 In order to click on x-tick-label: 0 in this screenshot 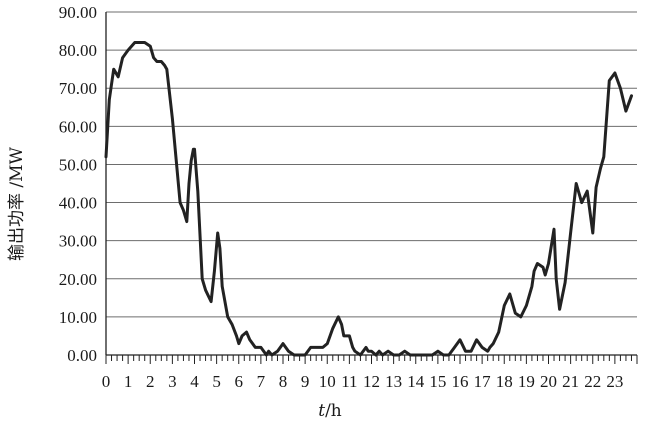, I will do `click(106, 381)`.